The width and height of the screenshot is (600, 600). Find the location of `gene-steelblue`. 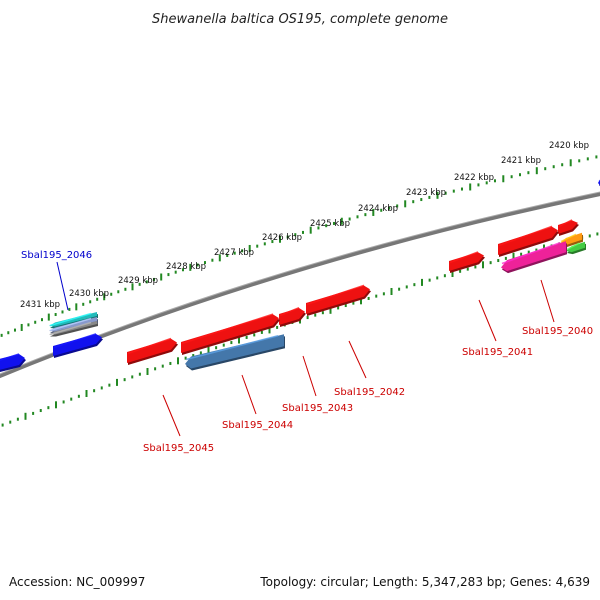

gene-steelblue is located at coordinates (235, 352).